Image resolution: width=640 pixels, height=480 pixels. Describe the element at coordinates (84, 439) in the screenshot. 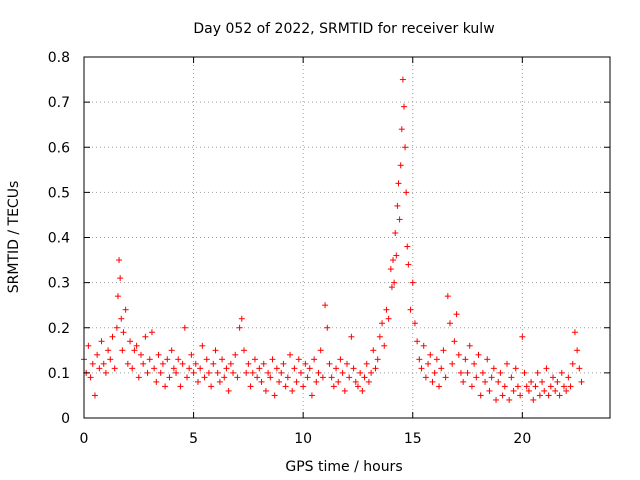

I see `x-tick-label: 0` at that location.